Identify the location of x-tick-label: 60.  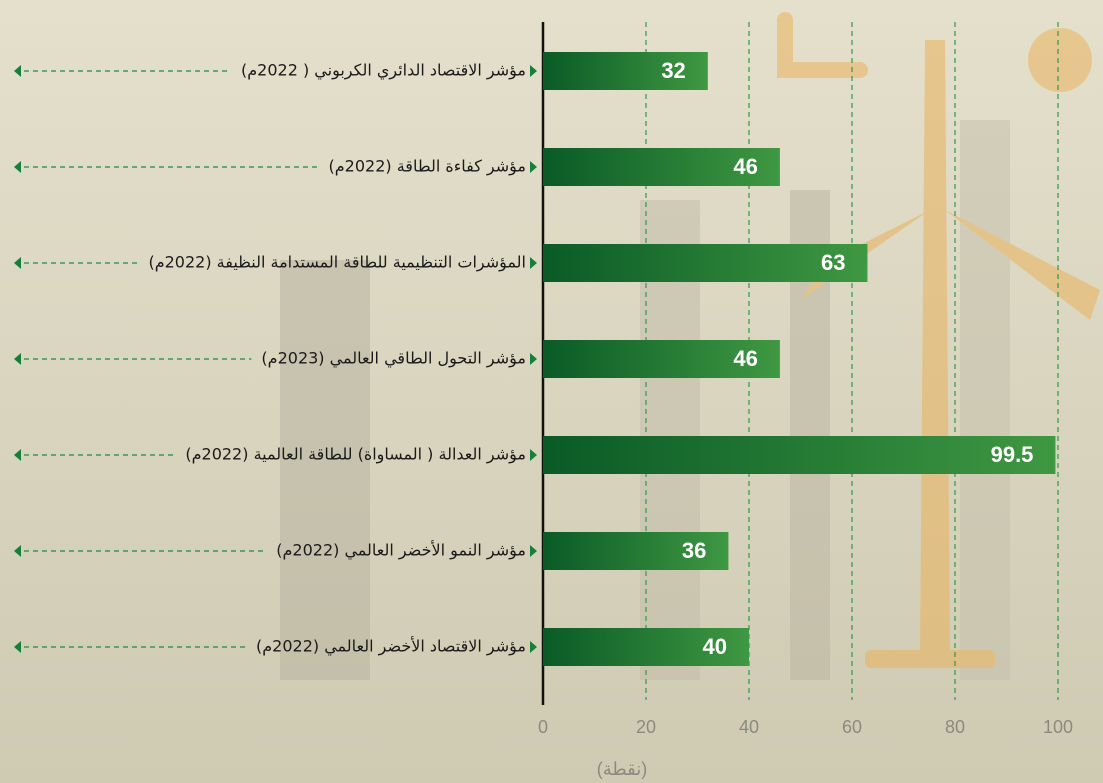
(852, 727).